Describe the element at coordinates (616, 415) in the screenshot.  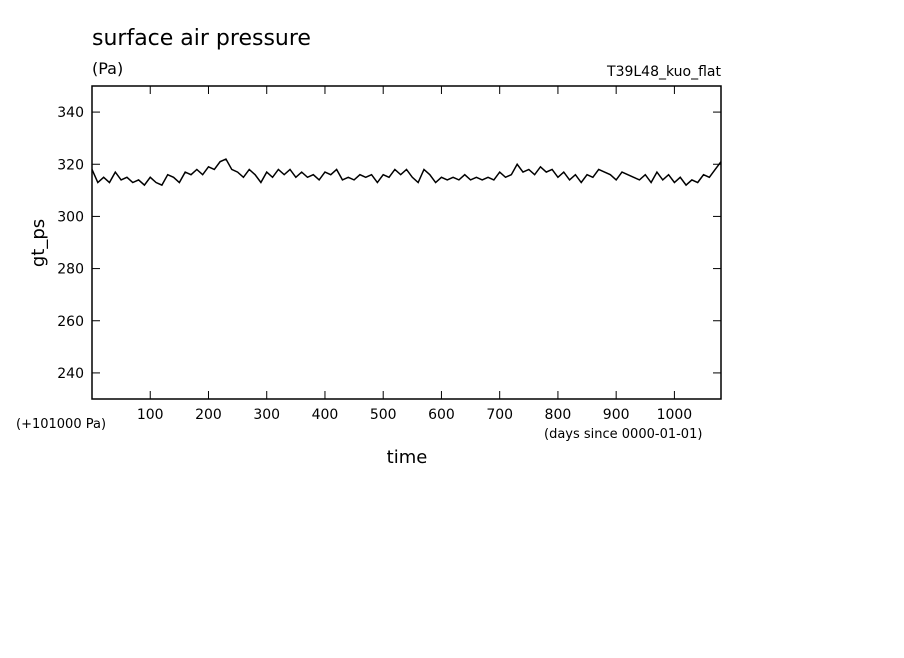
I see `x-tick-label: 900` at that location.